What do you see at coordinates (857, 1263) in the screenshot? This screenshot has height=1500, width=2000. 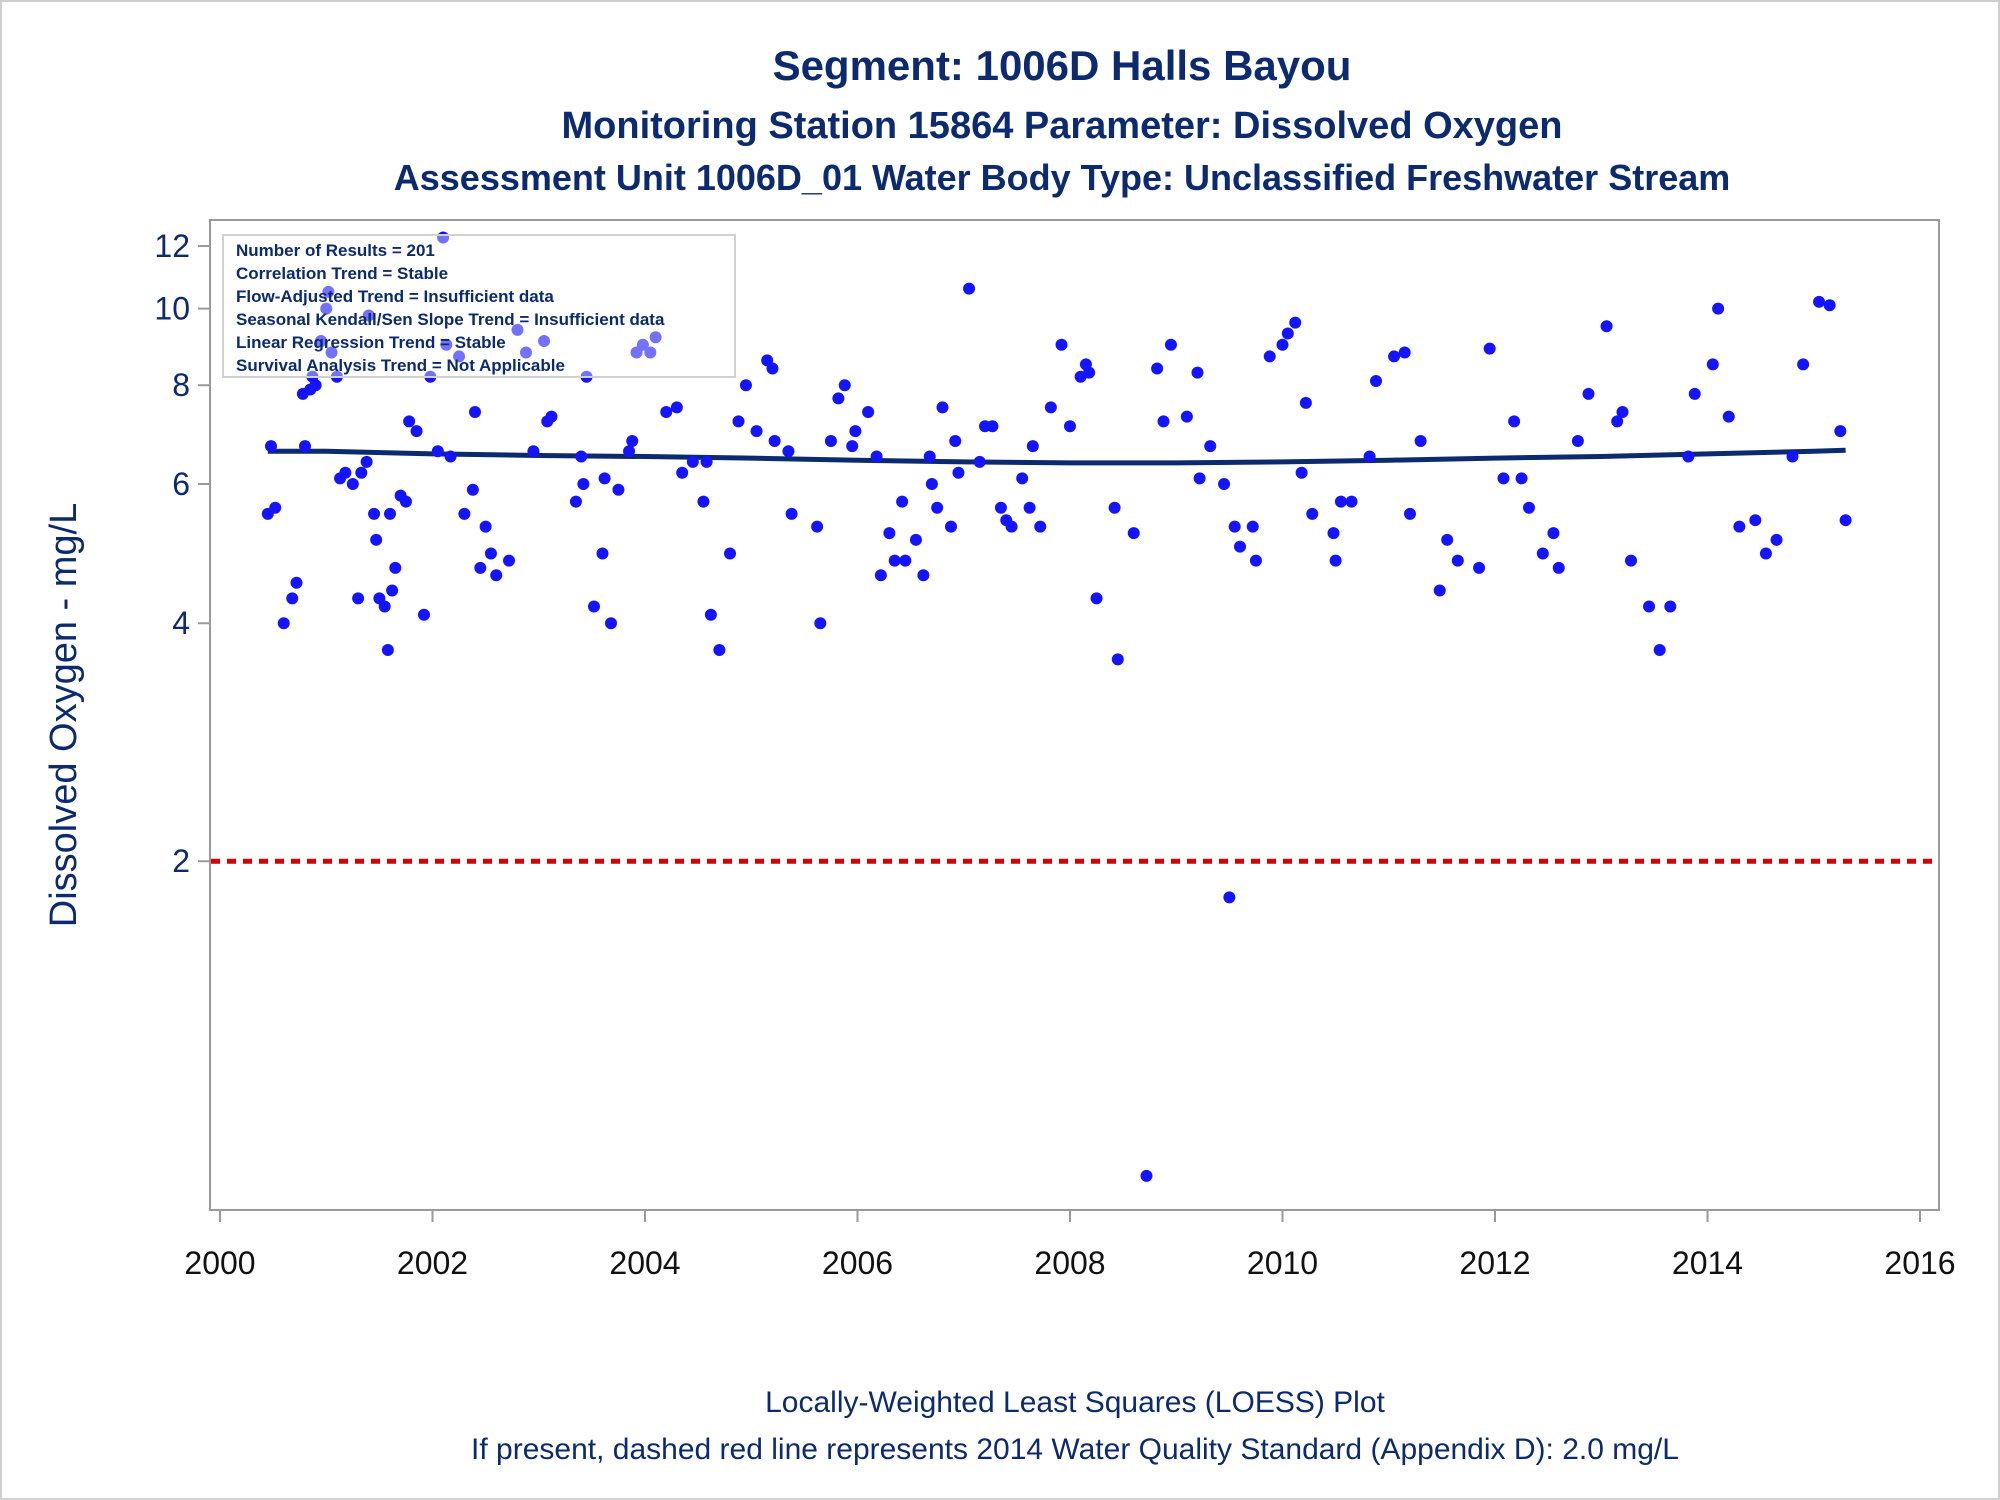 I see `x-tick-label: 2006` at bounding box center [857, 1263].